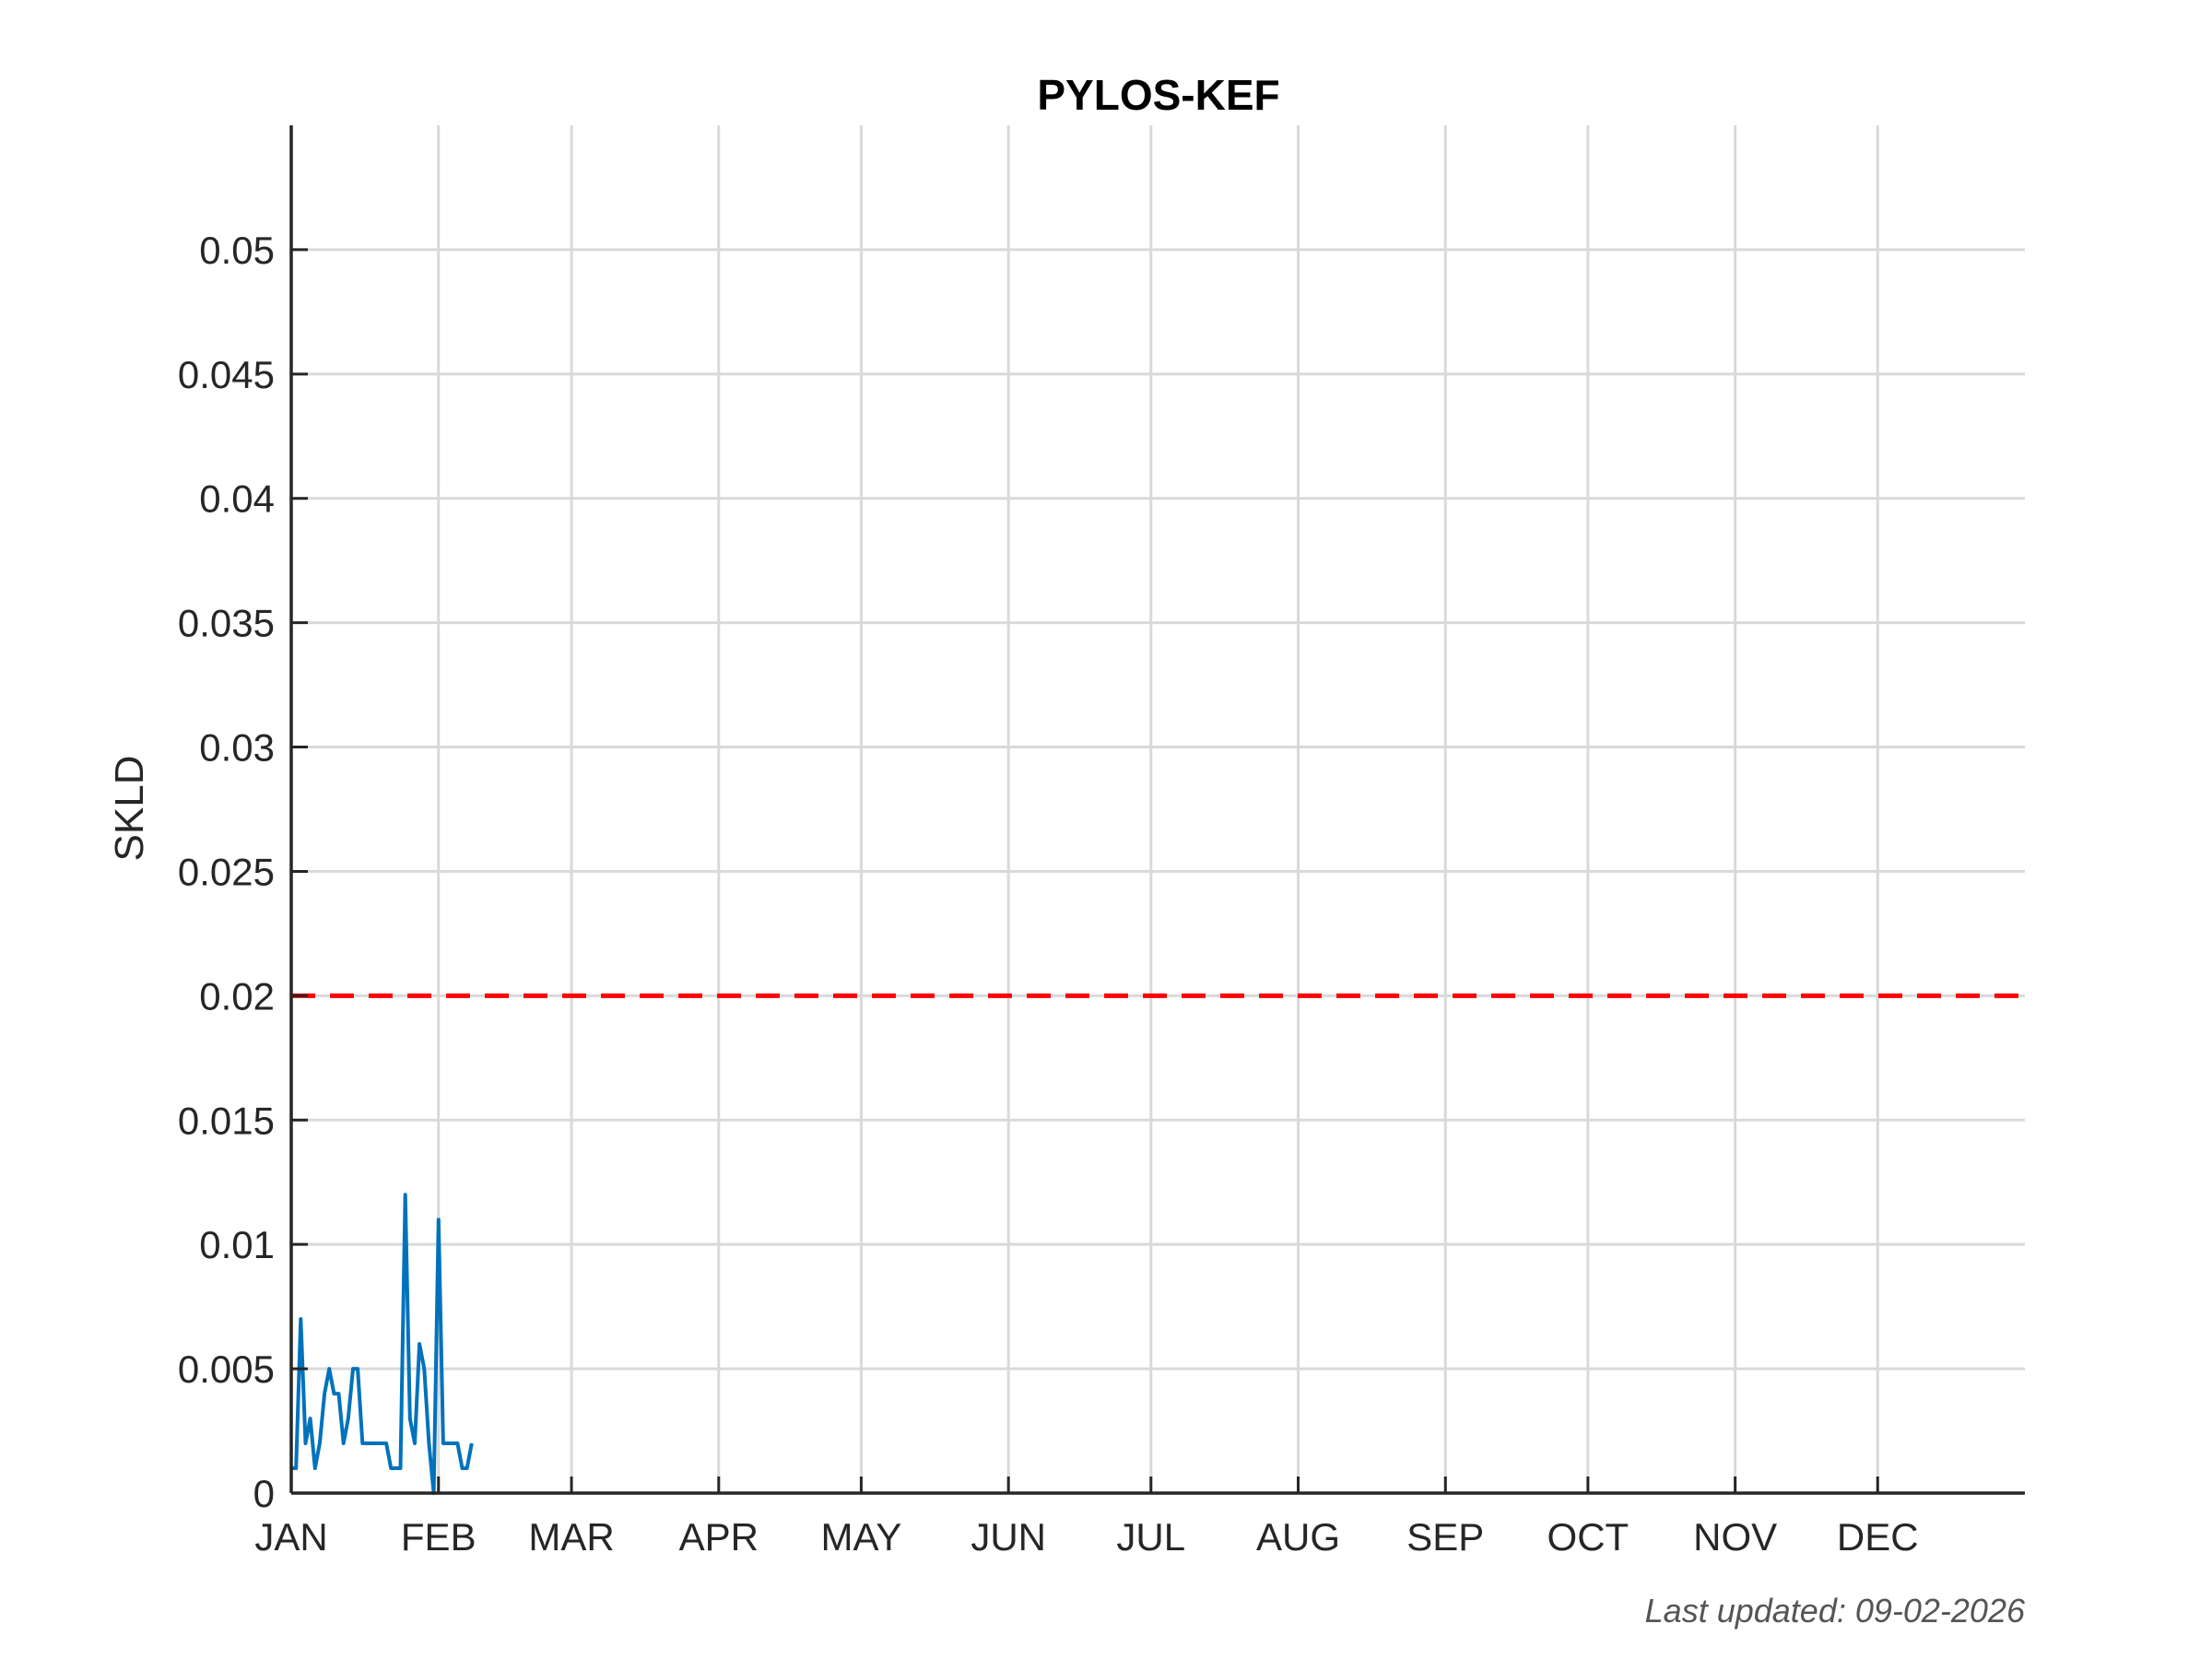  Describe the element at coordinates (129, 809) in the screenshot. I see `y-axis-label: SKLD` at that location.